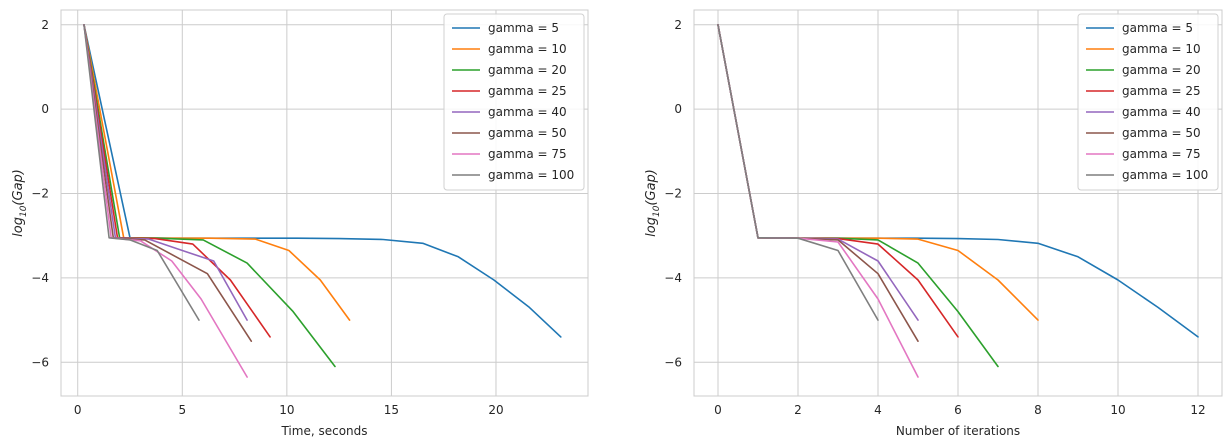 This screenshot has width=1231, height=448. Describe the element at coordinates (391, 410) in the screenshot. I see `x-tick-label: 15` at that location.